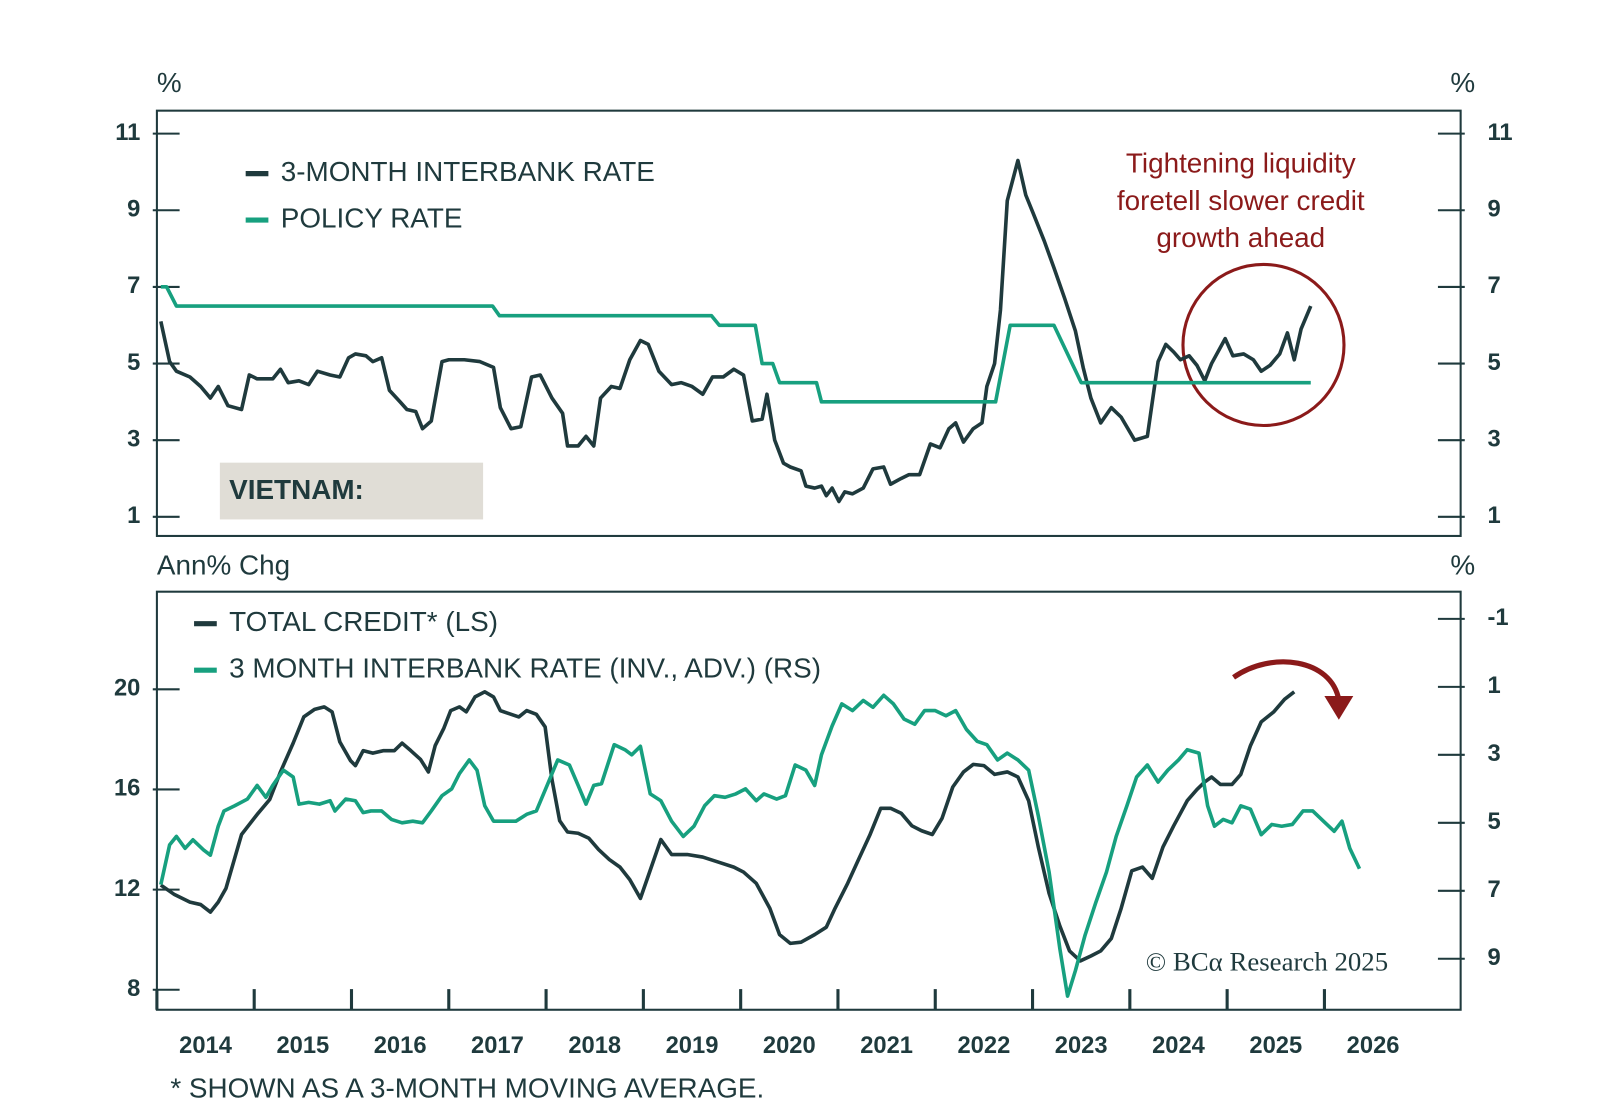  I want to click on annotation: Tightening liquidity, so click(1241, 163).